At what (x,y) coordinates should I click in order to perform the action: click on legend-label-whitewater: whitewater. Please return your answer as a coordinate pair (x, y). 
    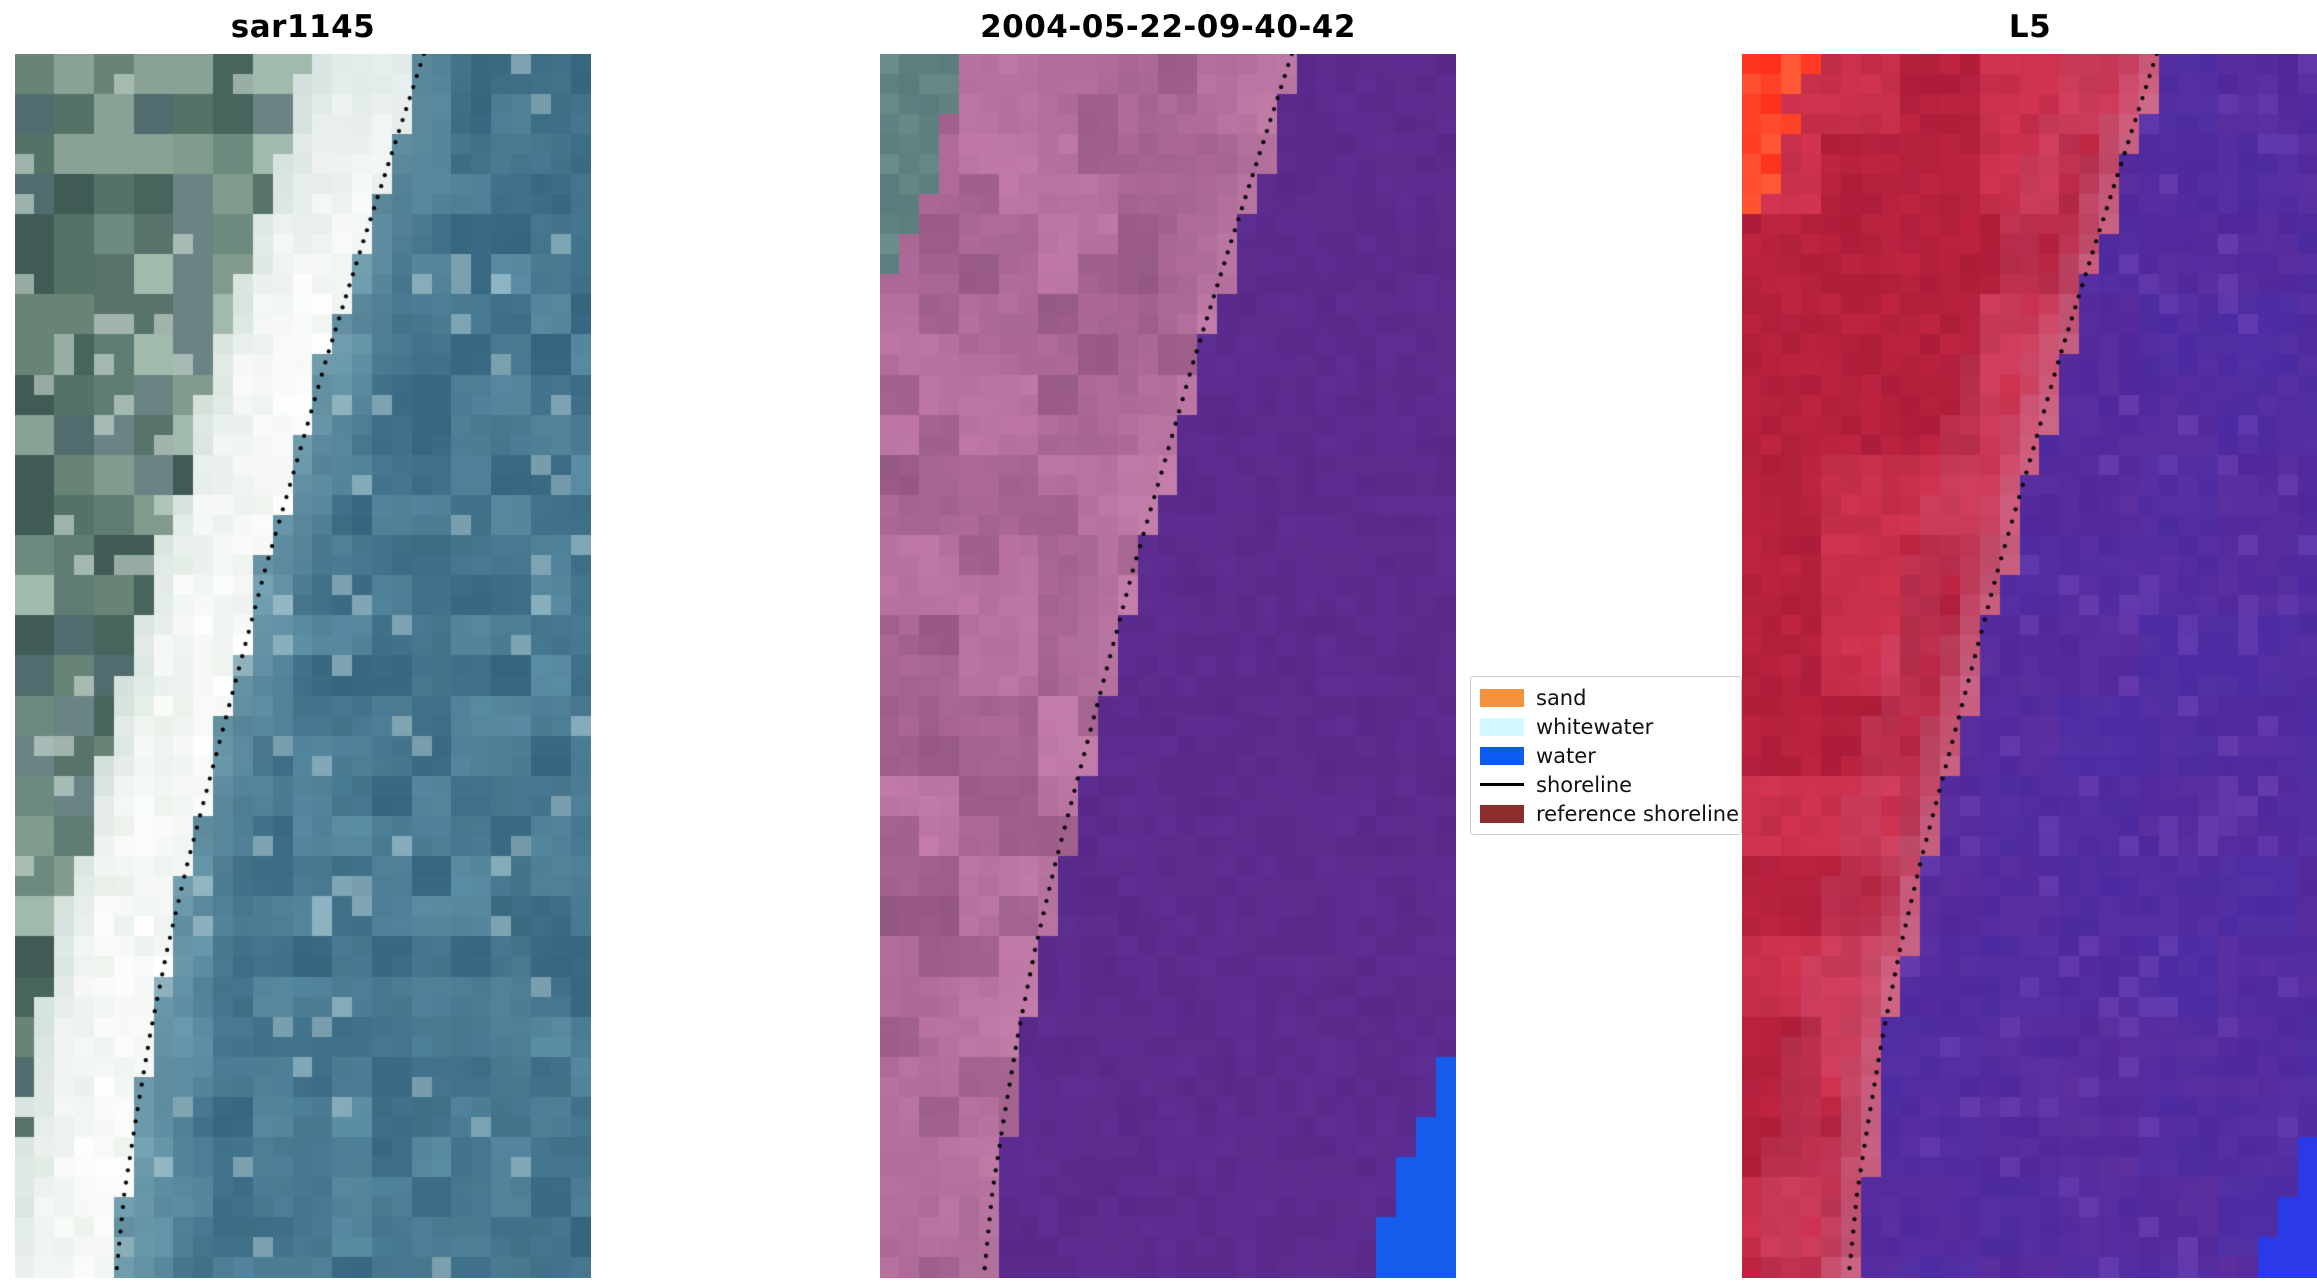
    Looking at the image, I should click on (1595, 726).